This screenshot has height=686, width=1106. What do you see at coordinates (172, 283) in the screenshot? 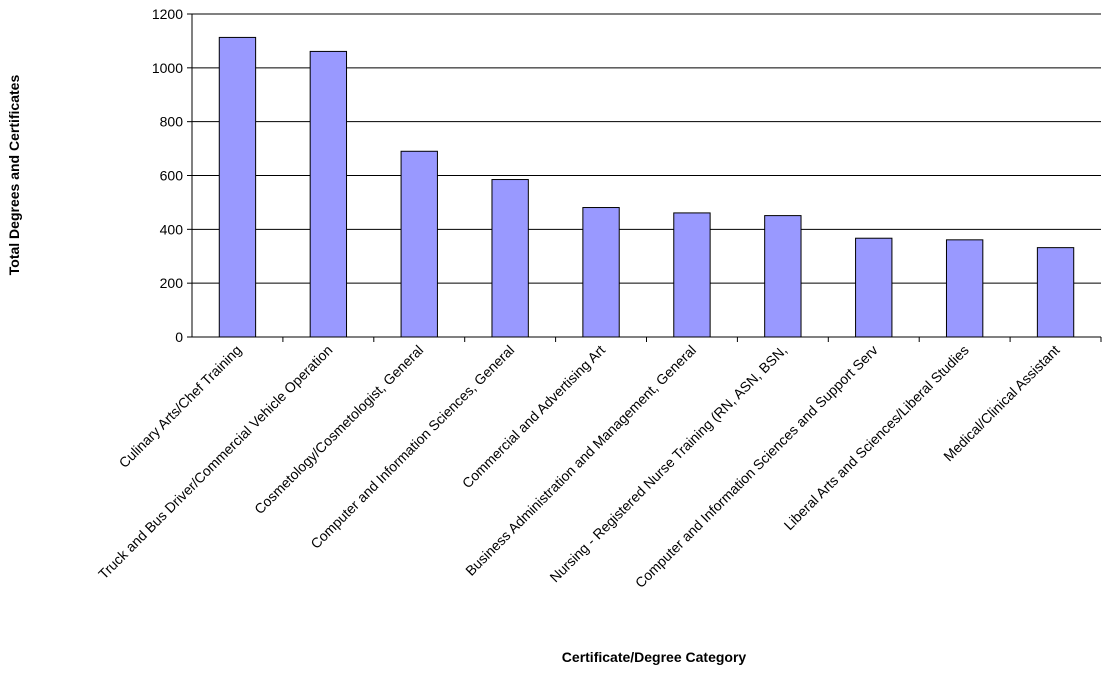
I see `y-tick-label: 200` at bounding box center [172, 283].